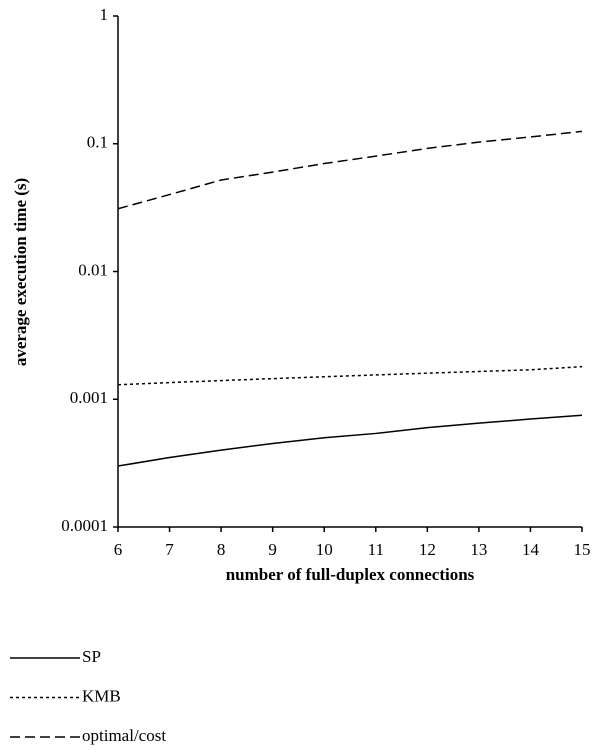 This screenshot has width=592, height=753. Describe the element at coordinates (118, 549) in the screenshot. I see `x-tick-label: 6` at that location.